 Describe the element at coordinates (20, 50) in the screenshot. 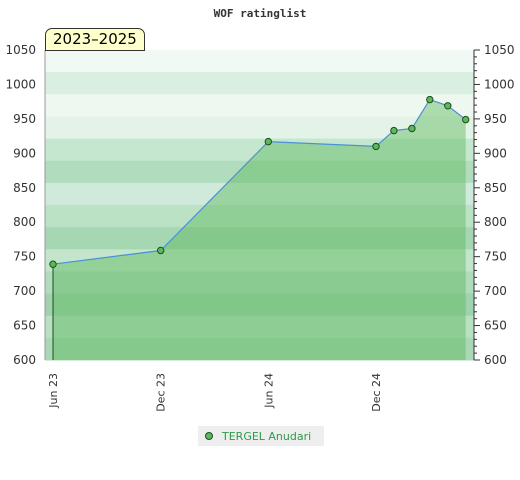

I see `y-tick-label-left: 1050` at that location.